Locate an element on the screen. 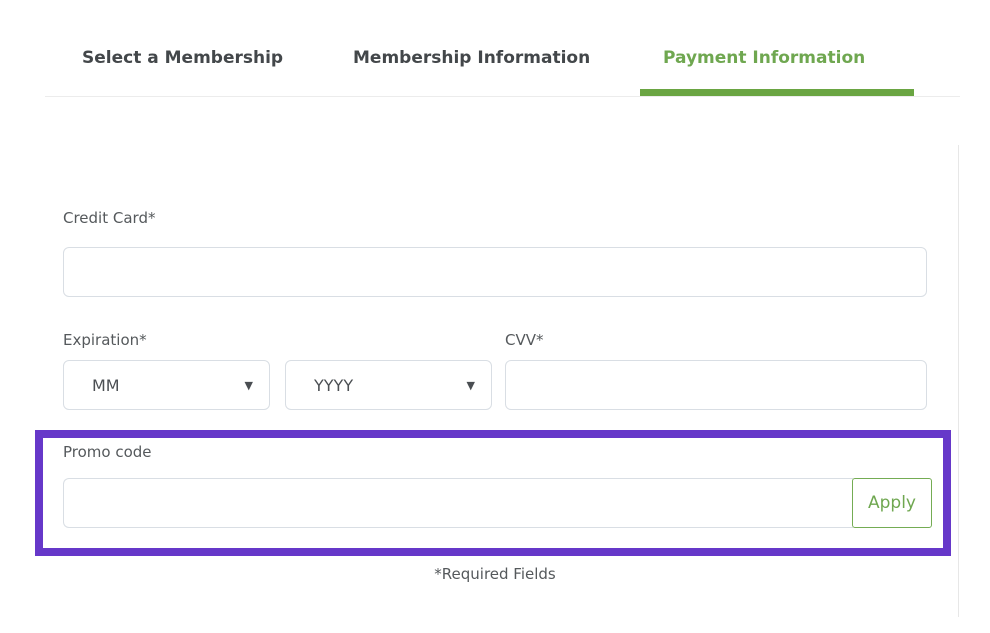  expiration-label: Expiration* is located at coordinates (105, 340).